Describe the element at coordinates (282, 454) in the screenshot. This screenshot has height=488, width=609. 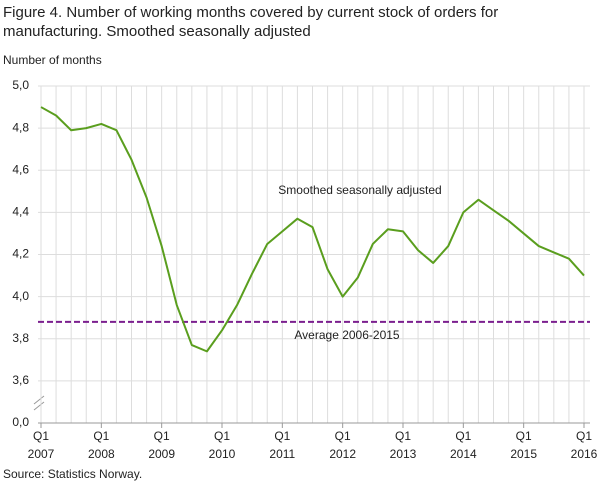
I see `x-group-label: 2011` at that location.